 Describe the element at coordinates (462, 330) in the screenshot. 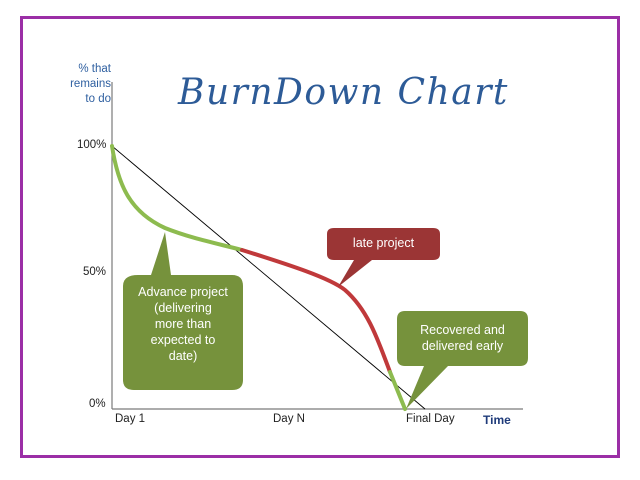

I see `callout-line: Recovered and` at that location.